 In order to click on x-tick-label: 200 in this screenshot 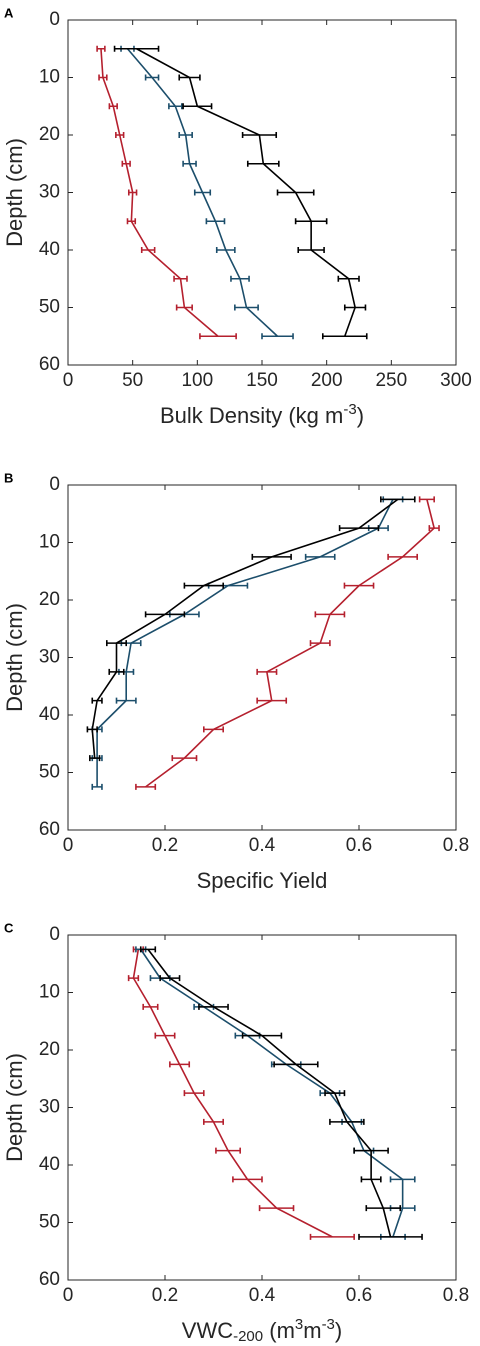, I will do `click(327, 380)`.